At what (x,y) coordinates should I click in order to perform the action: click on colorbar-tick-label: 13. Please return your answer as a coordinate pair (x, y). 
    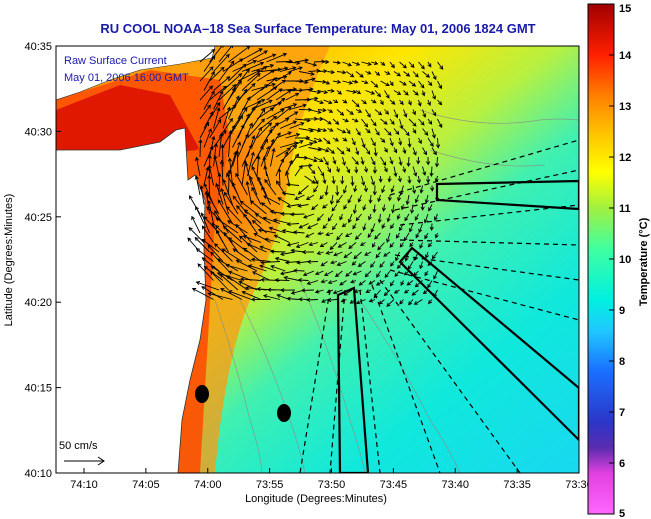
    Looking at the image, I should click on (625, 107).